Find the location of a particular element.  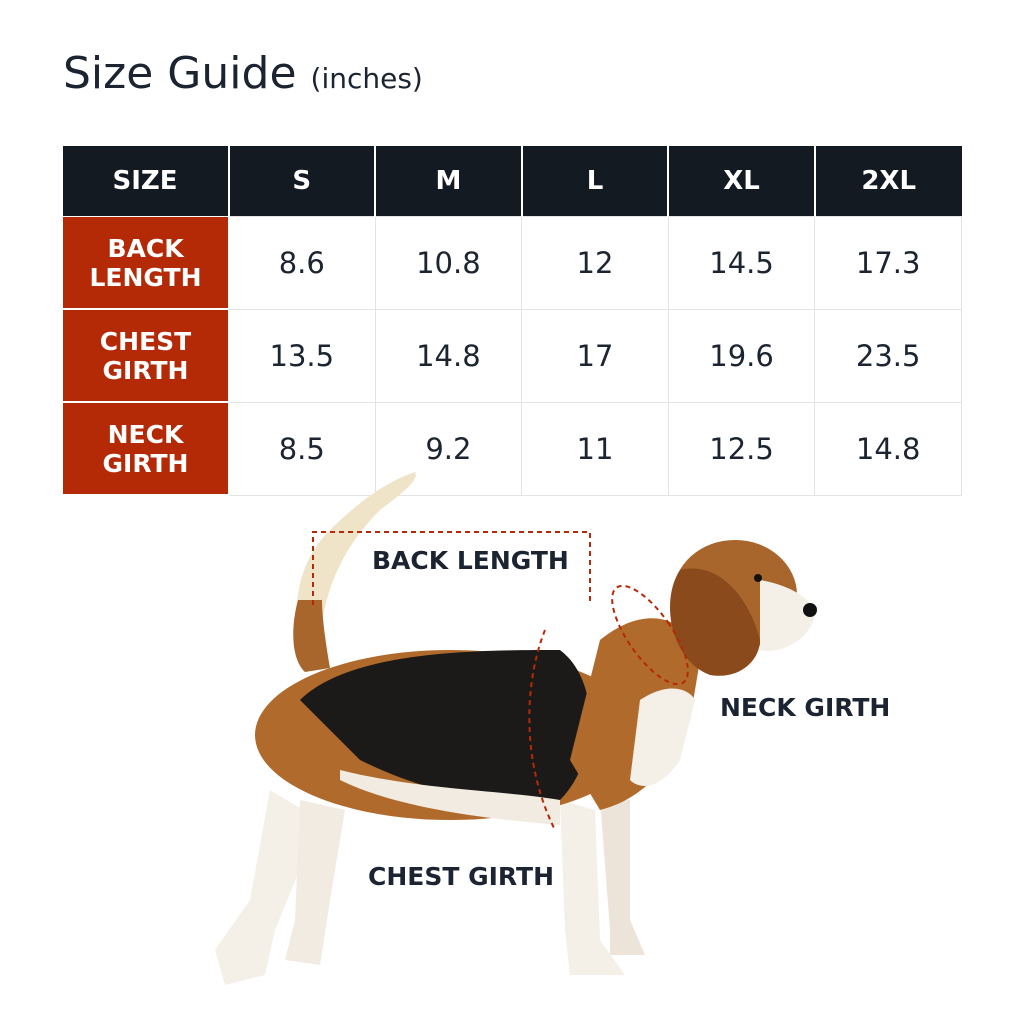

header-cell: S is located at coordinates (302, 181).